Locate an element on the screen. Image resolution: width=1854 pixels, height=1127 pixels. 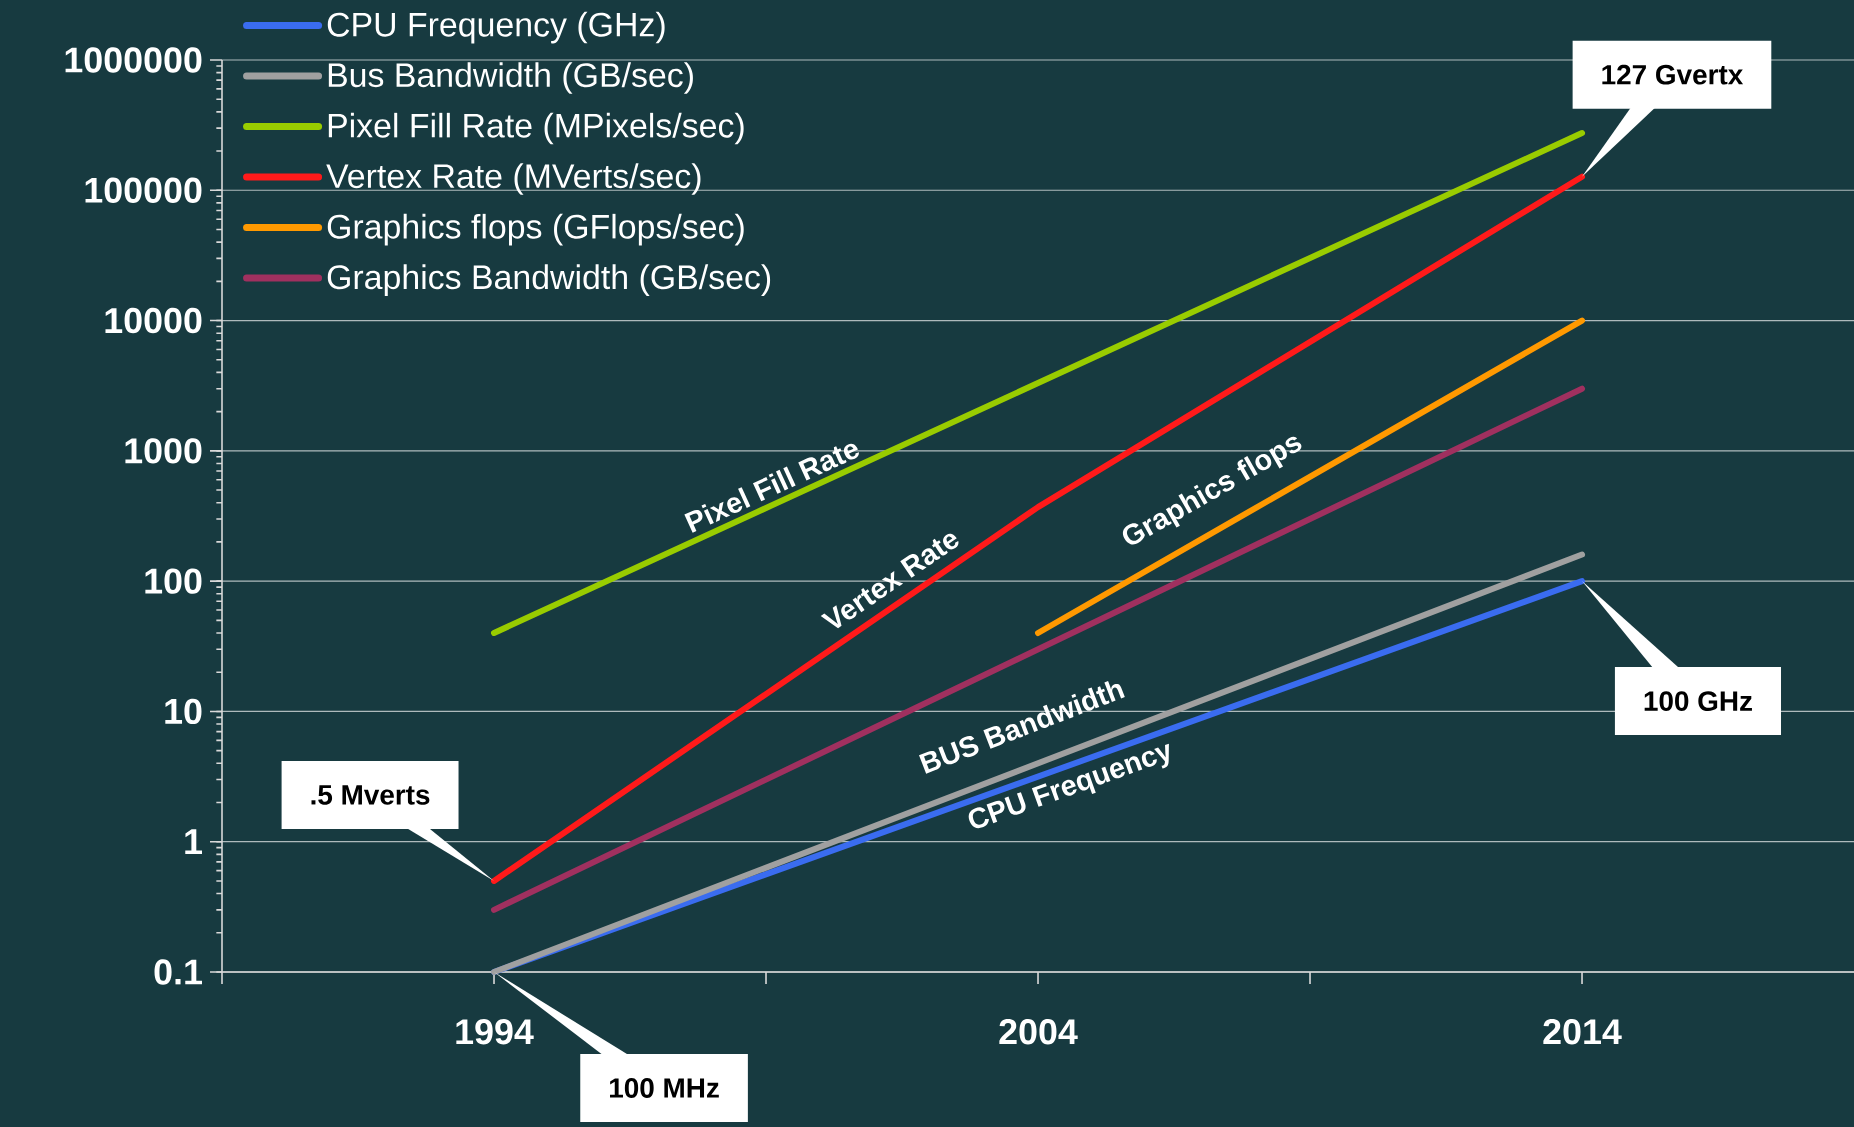
legend-label: Graphics flops (GFlops/sec) is located at coordinates (535, 229).